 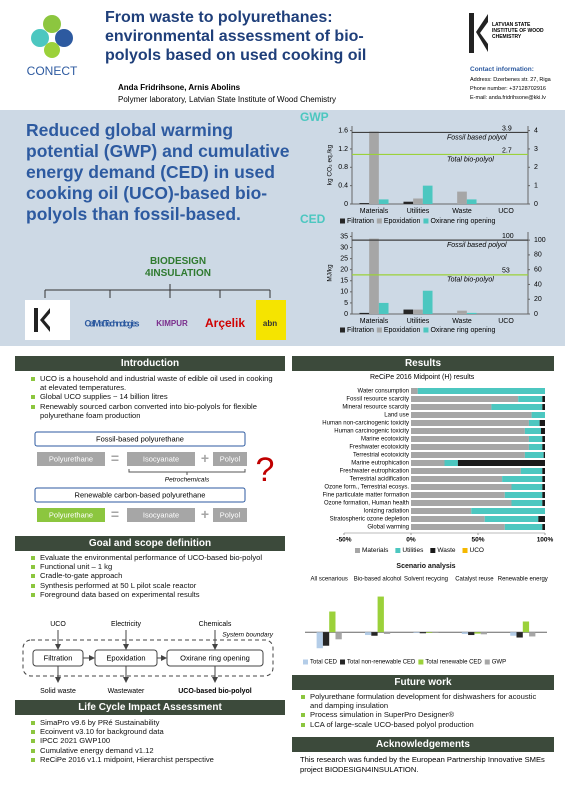 What do you see at coordinates (314, 118) in the screenshot?
I see `chart-title: GWP` at bounding box center [314, 118].